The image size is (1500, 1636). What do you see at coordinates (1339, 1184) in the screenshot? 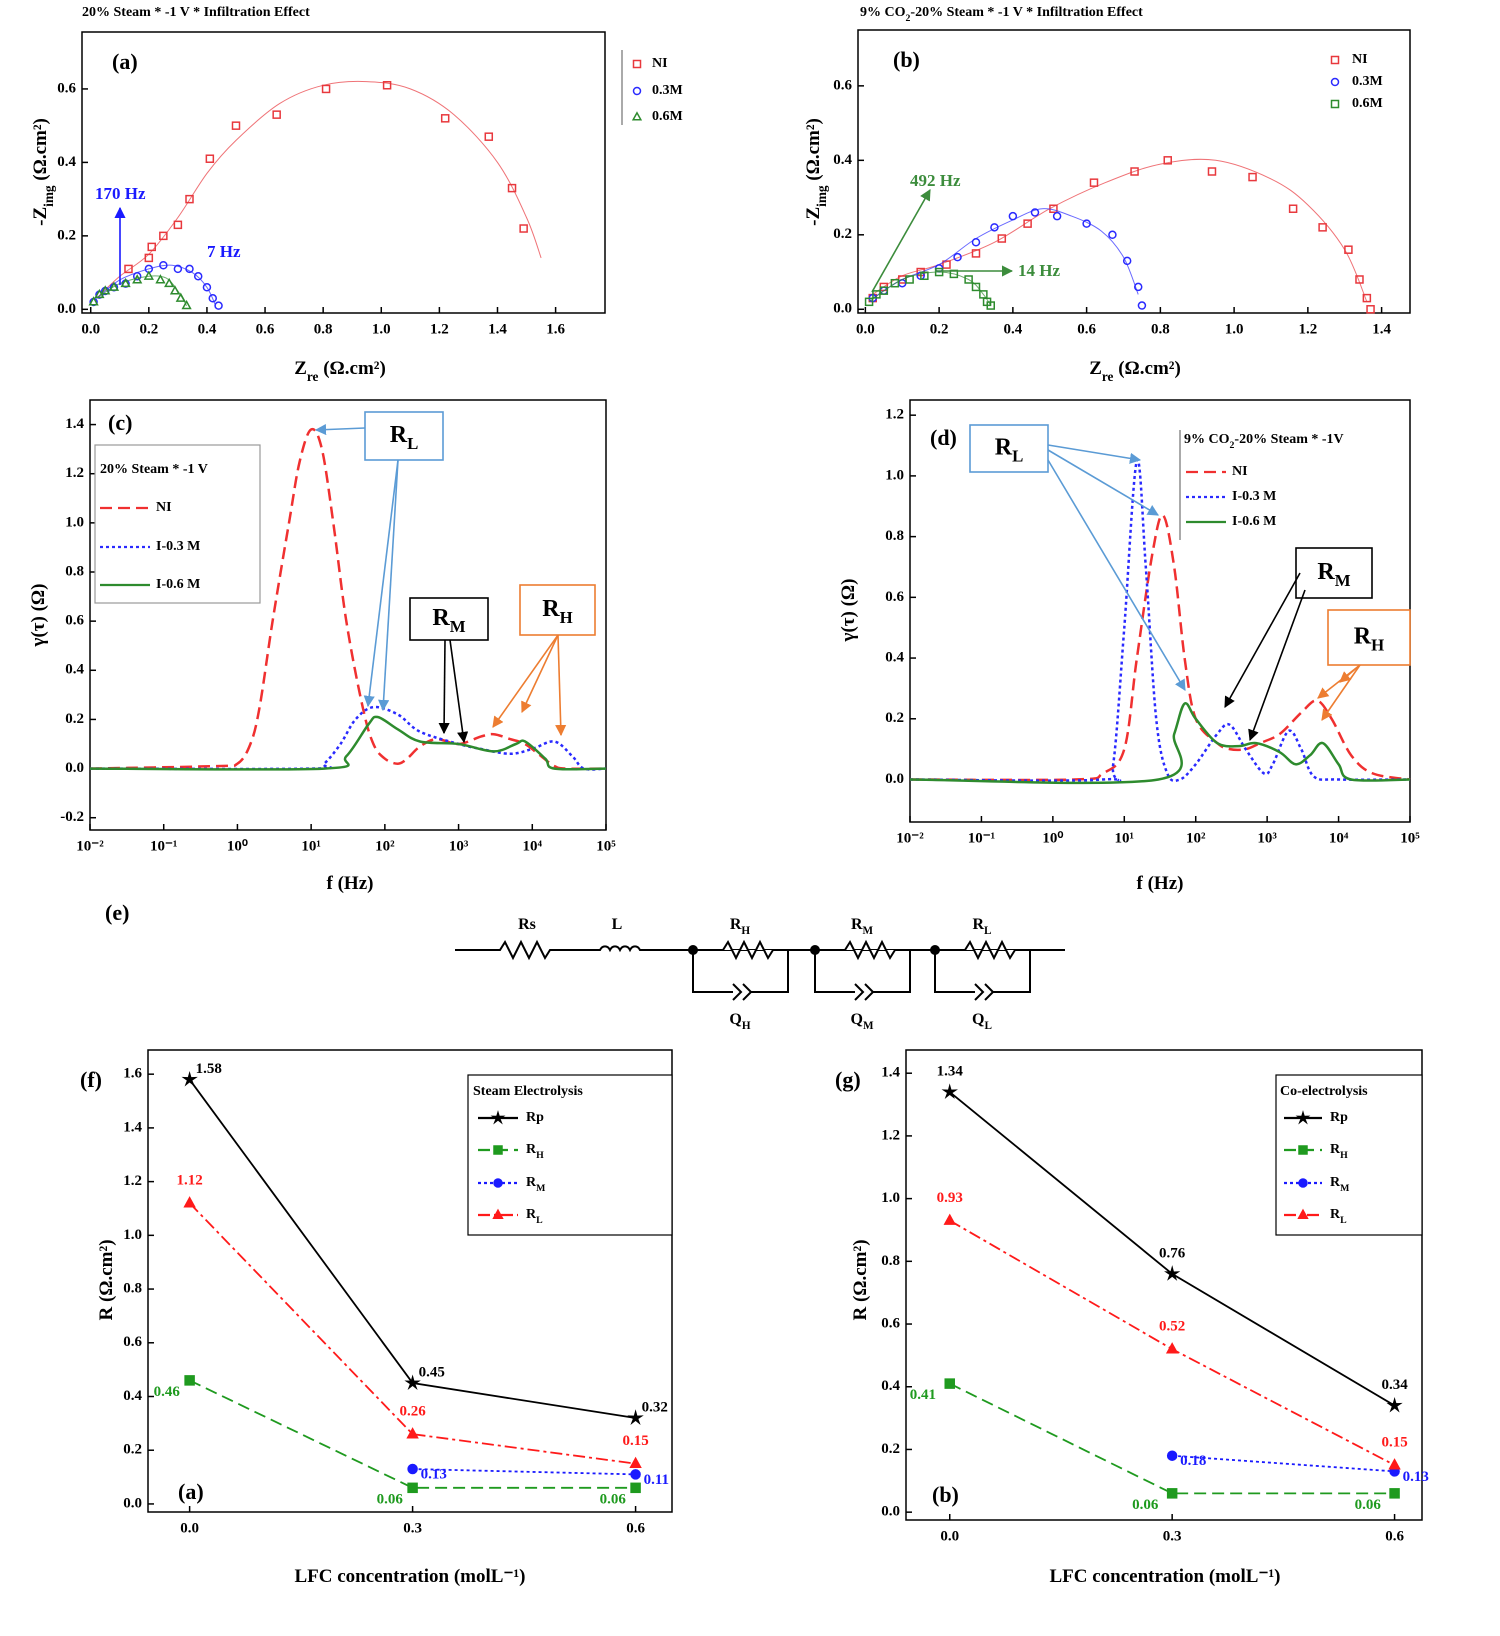
I see `legend-label: RM` at bounding box center [1339, 1184].